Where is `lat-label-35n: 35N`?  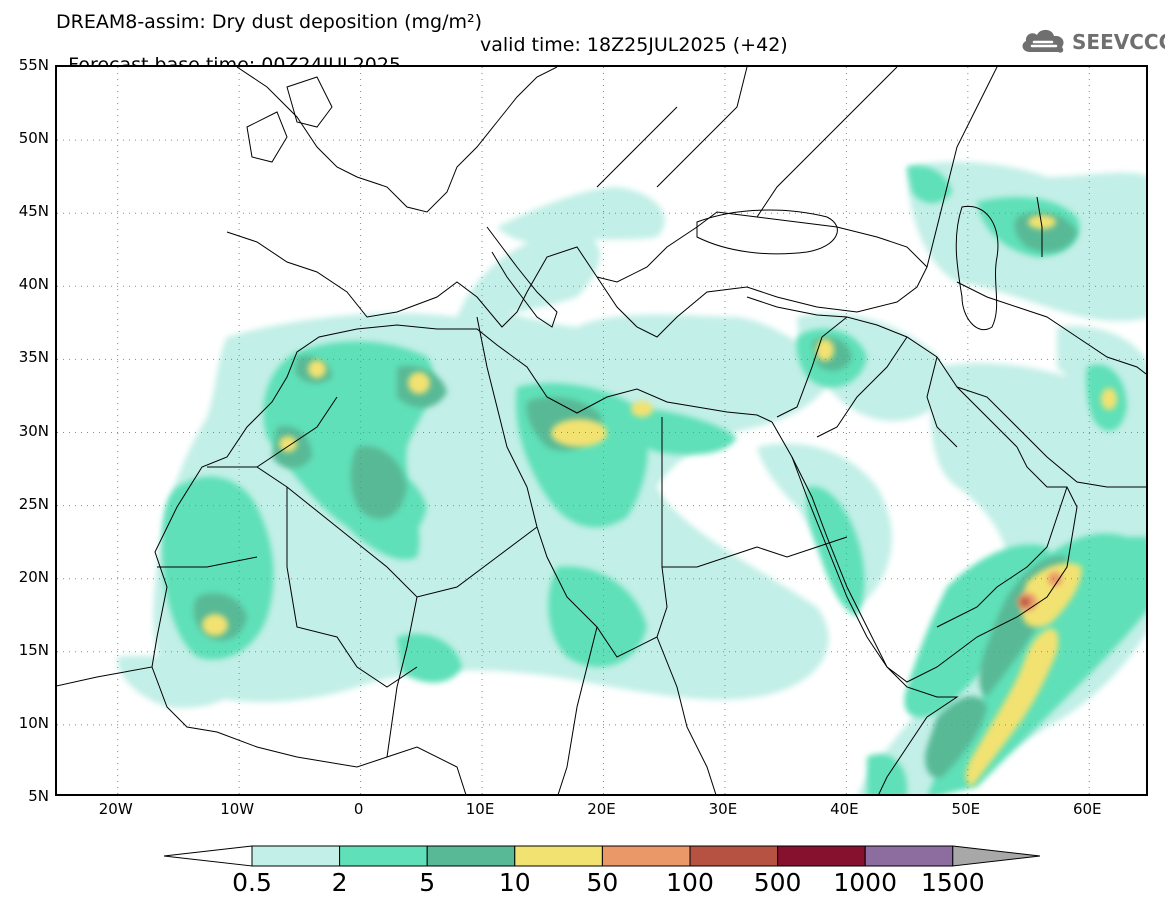
lat-label-35n: 35N is located at coordinates (33, 357).